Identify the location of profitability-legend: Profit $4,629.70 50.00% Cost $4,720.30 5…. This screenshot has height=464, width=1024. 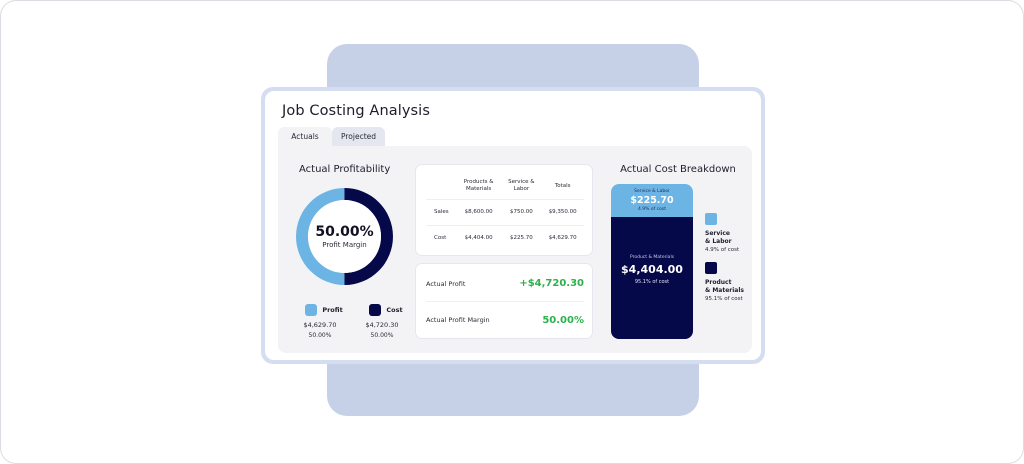
(351, 321).